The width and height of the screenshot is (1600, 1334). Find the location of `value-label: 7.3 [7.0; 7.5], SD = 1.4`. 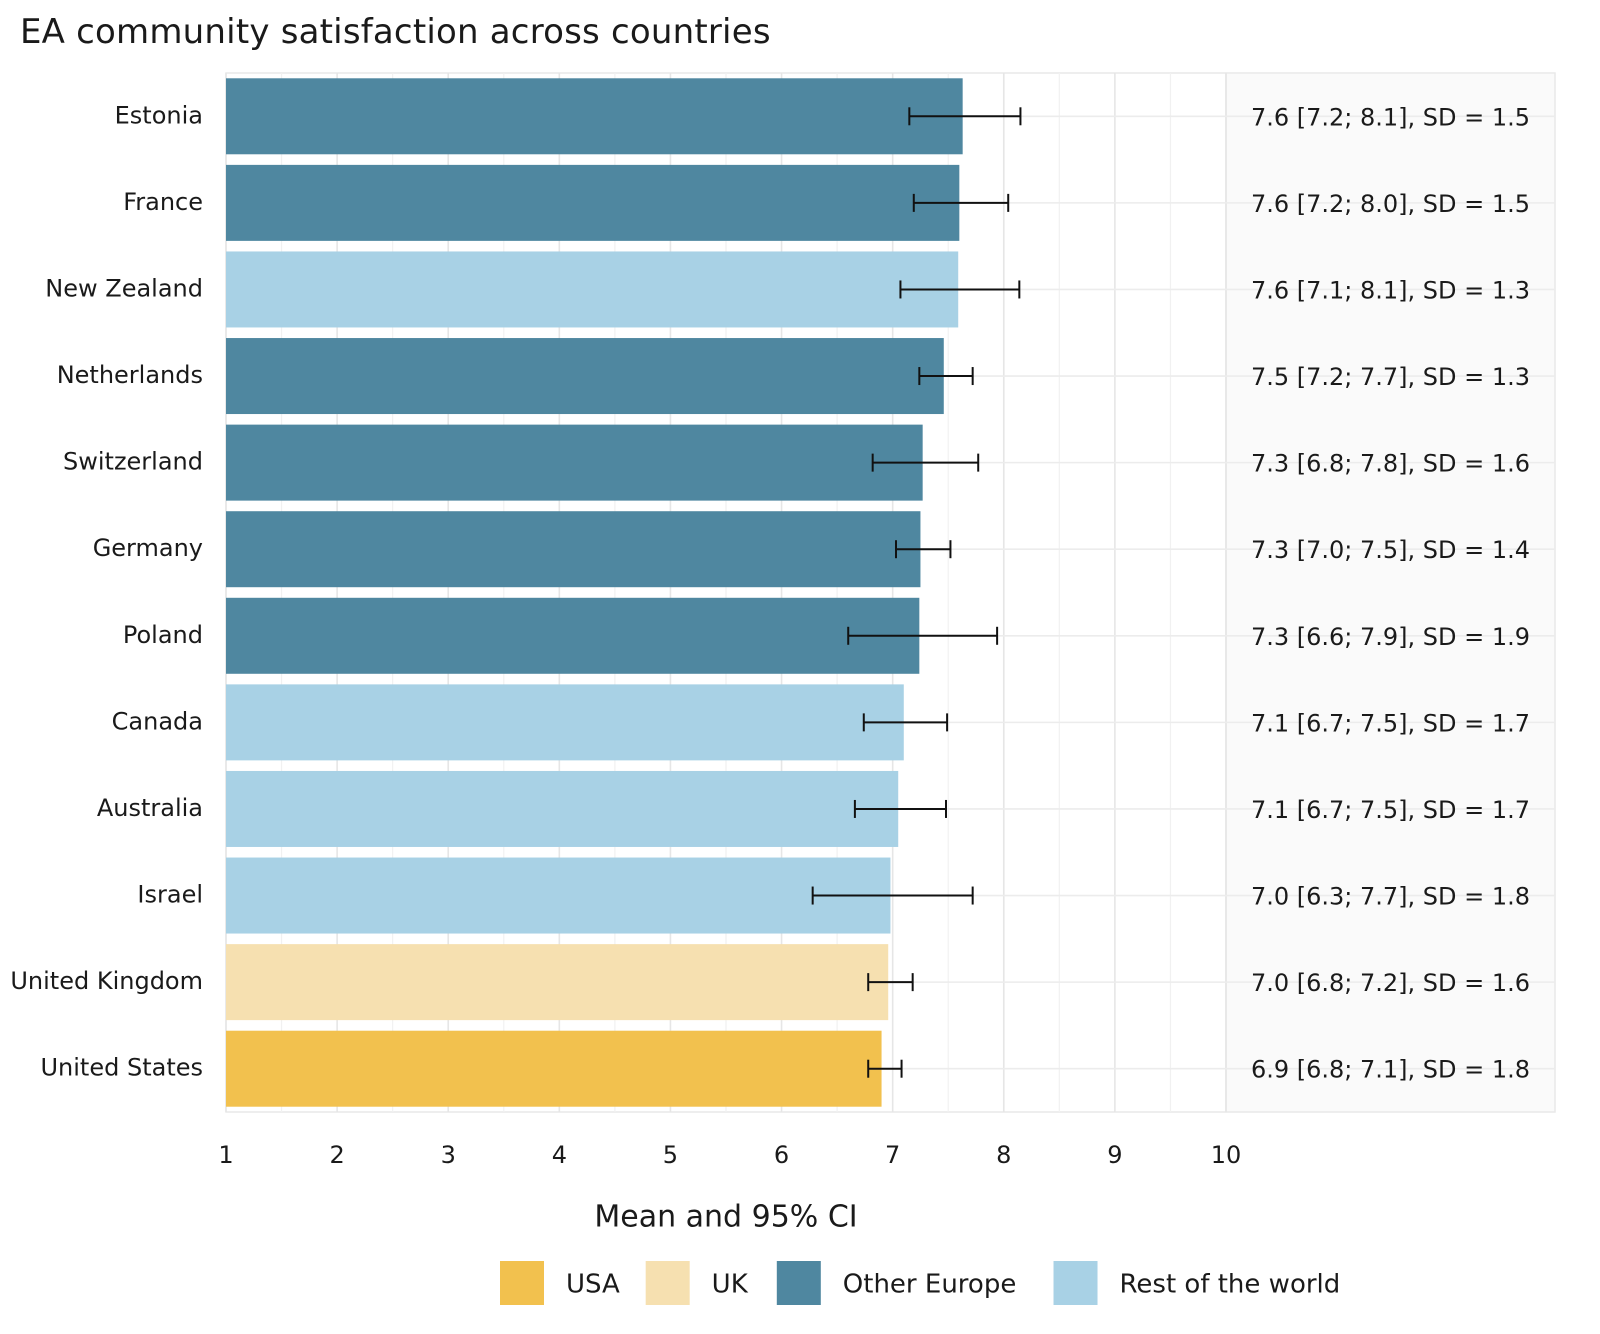

value-label: 7.3 [7.0; 7.5], SD = 1.4 is located at coordinates (1390, 550).